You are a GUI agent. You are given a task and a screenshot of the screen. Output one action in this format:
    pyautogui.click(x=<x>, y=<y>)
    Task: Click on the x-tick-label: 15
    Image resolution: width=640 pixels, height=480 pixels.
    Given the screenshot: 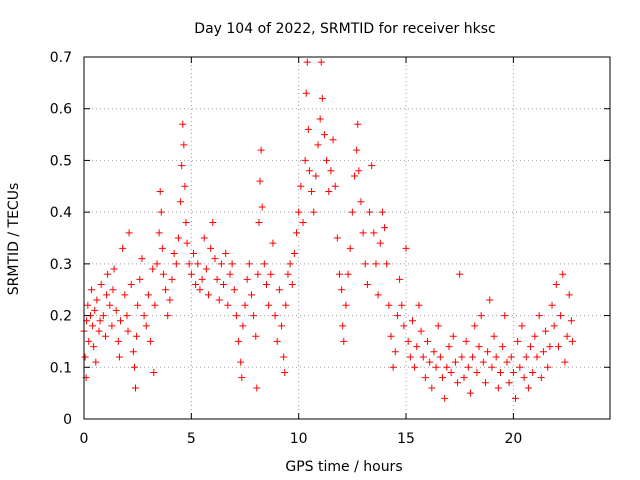 What is the action you would take?
    pyautogui.click(x=406, y=439)
    